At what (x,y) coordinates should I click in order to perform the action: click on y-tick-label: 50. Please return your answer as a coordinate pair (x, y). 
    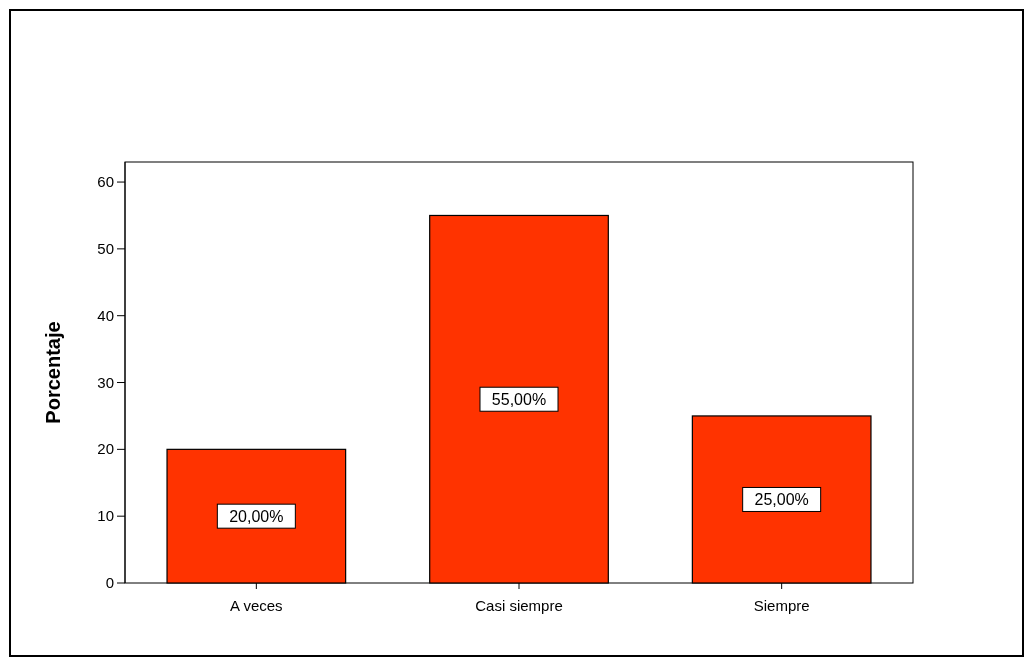
    Looking at the image, I should click on (105, 248).